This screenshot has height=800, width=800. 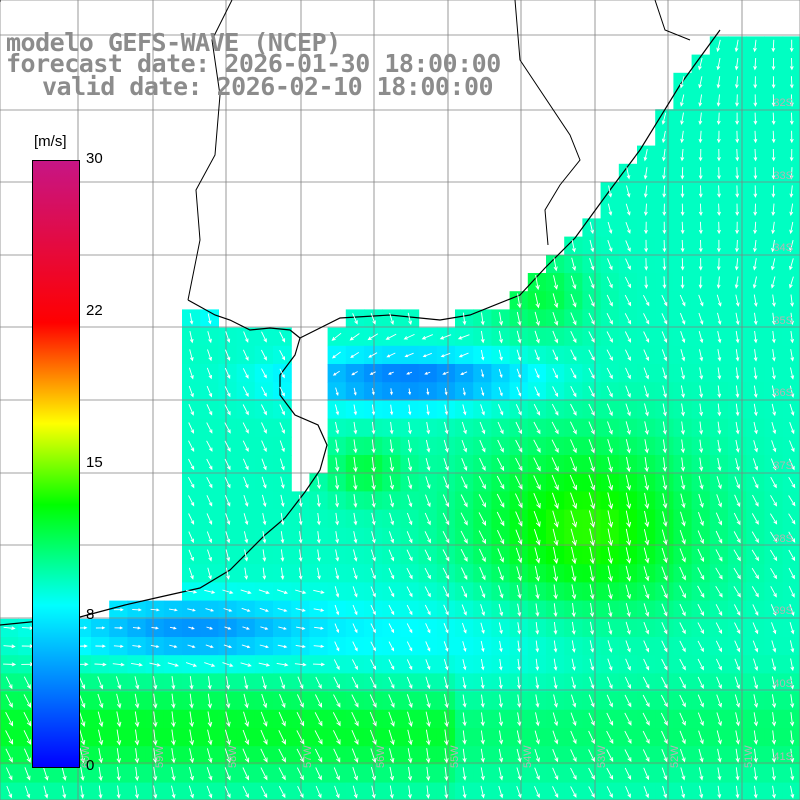 I want to click on colorbar-unit: [m/s], so click(x=50, y=141).